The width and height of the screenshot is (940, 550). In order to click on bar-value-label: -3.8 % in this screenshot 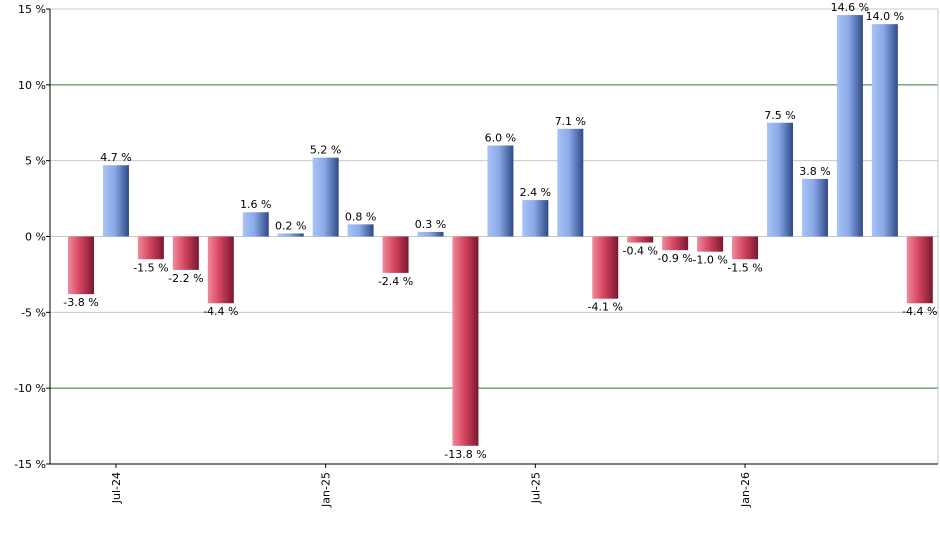, I will do `click(80, 302)`.